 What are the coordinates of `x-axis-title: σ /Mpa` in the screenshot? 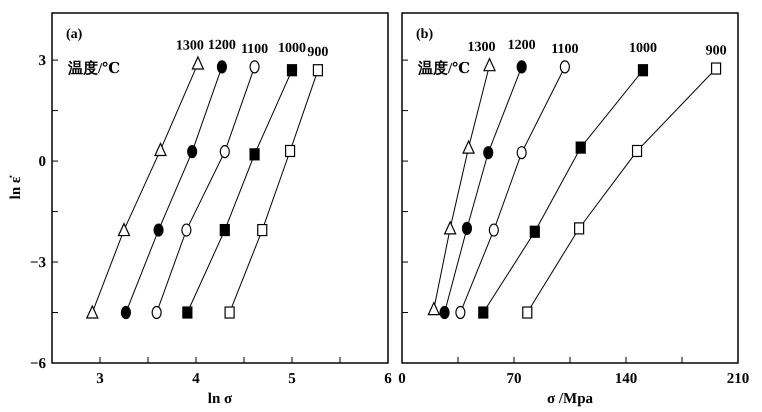 It's located at (570, 399).